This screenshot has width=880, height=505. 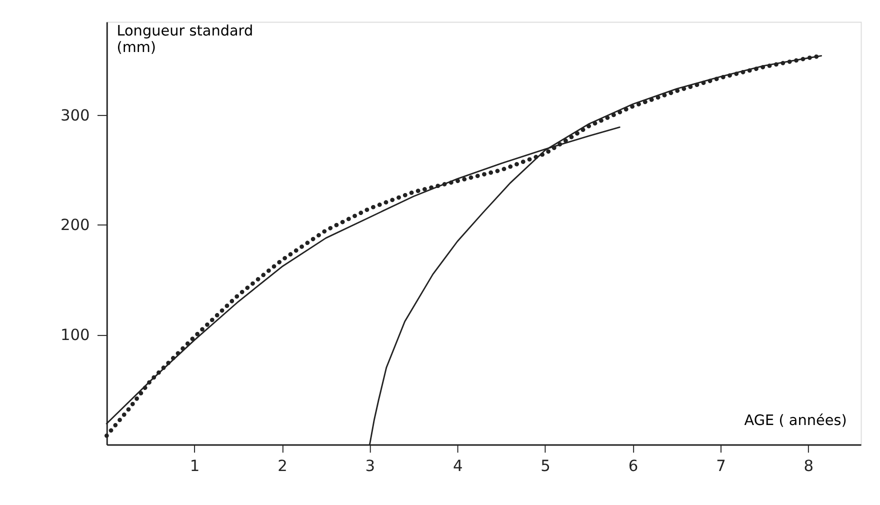 What do you see at coordinates (457, 465) in the screenshot?
I see `x-tick-label: 4` at bounding box center [457, 465].